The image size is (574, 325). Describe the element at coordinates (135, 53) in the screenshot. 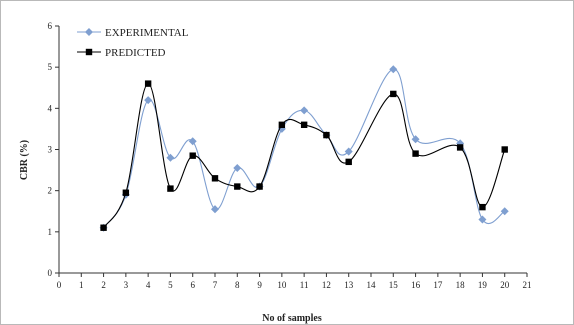

I see `legend-label-predicted: PREDICTED` at that location.